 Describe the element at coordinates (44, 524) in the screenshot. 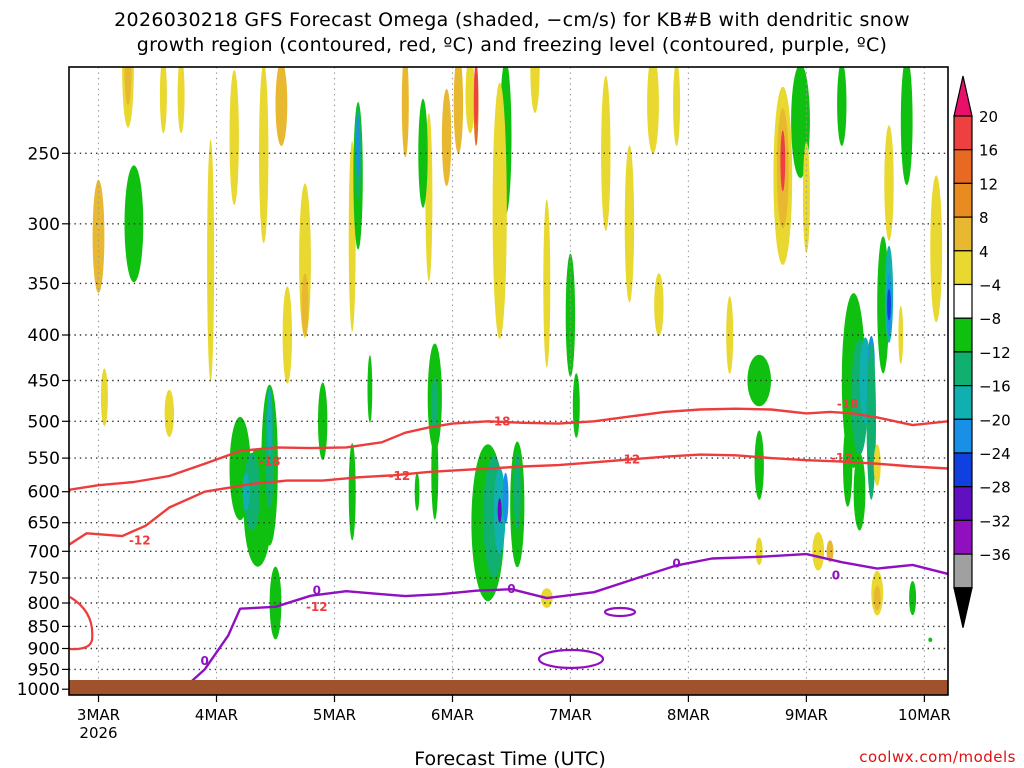

I see `y-tick-label-650: 650` at that location.